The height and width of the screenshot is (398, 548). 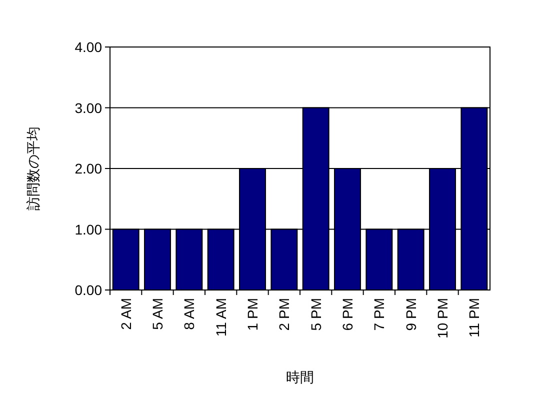 I want to click on xtick: 11 PM, so click(x=474, y=318).